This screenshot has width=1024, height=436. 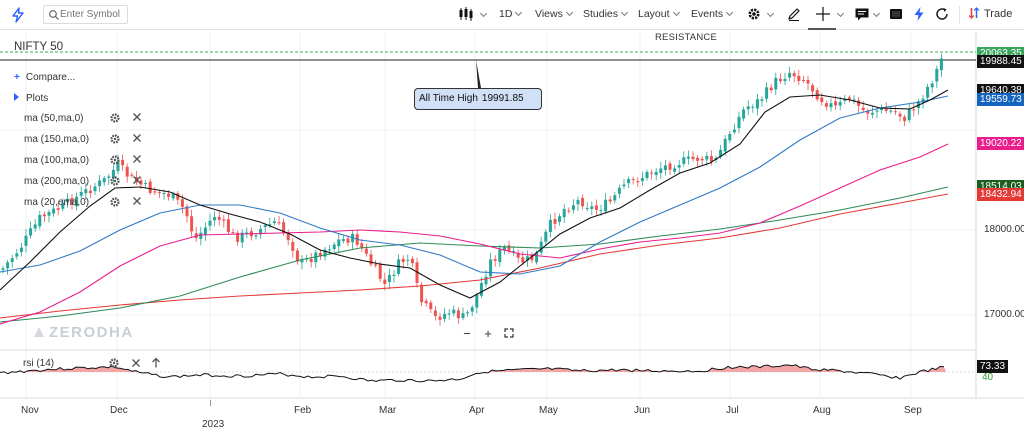 What do you see at coordinates (1004, 314) in the screenshot?
I see `price-tick: 17000.00` at bounding box center [1004, 314].